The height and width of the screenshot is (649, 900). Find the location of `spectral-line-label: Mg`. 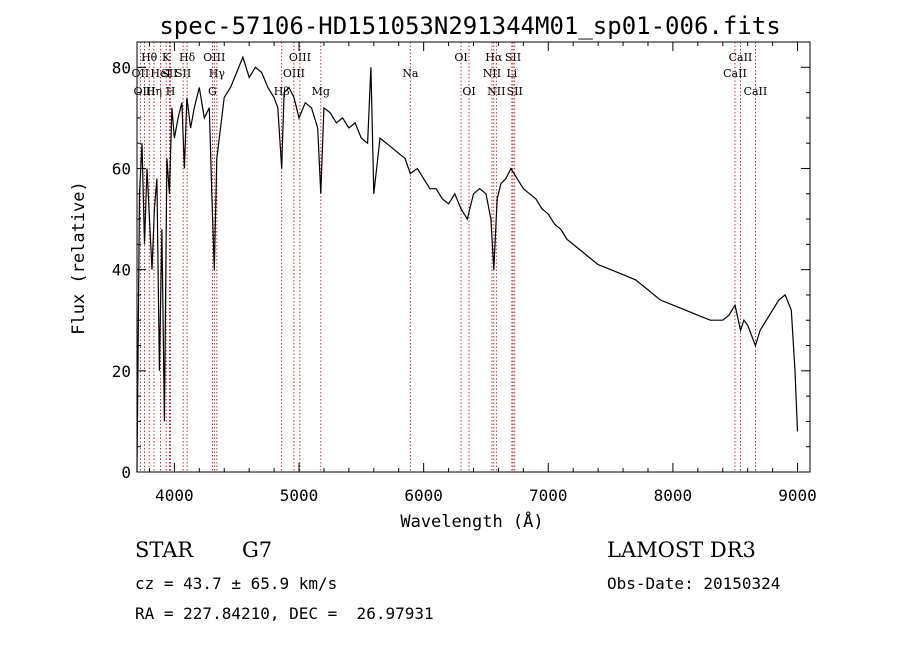

spectral-line-label: Mg is located at coordinates (321, 91).